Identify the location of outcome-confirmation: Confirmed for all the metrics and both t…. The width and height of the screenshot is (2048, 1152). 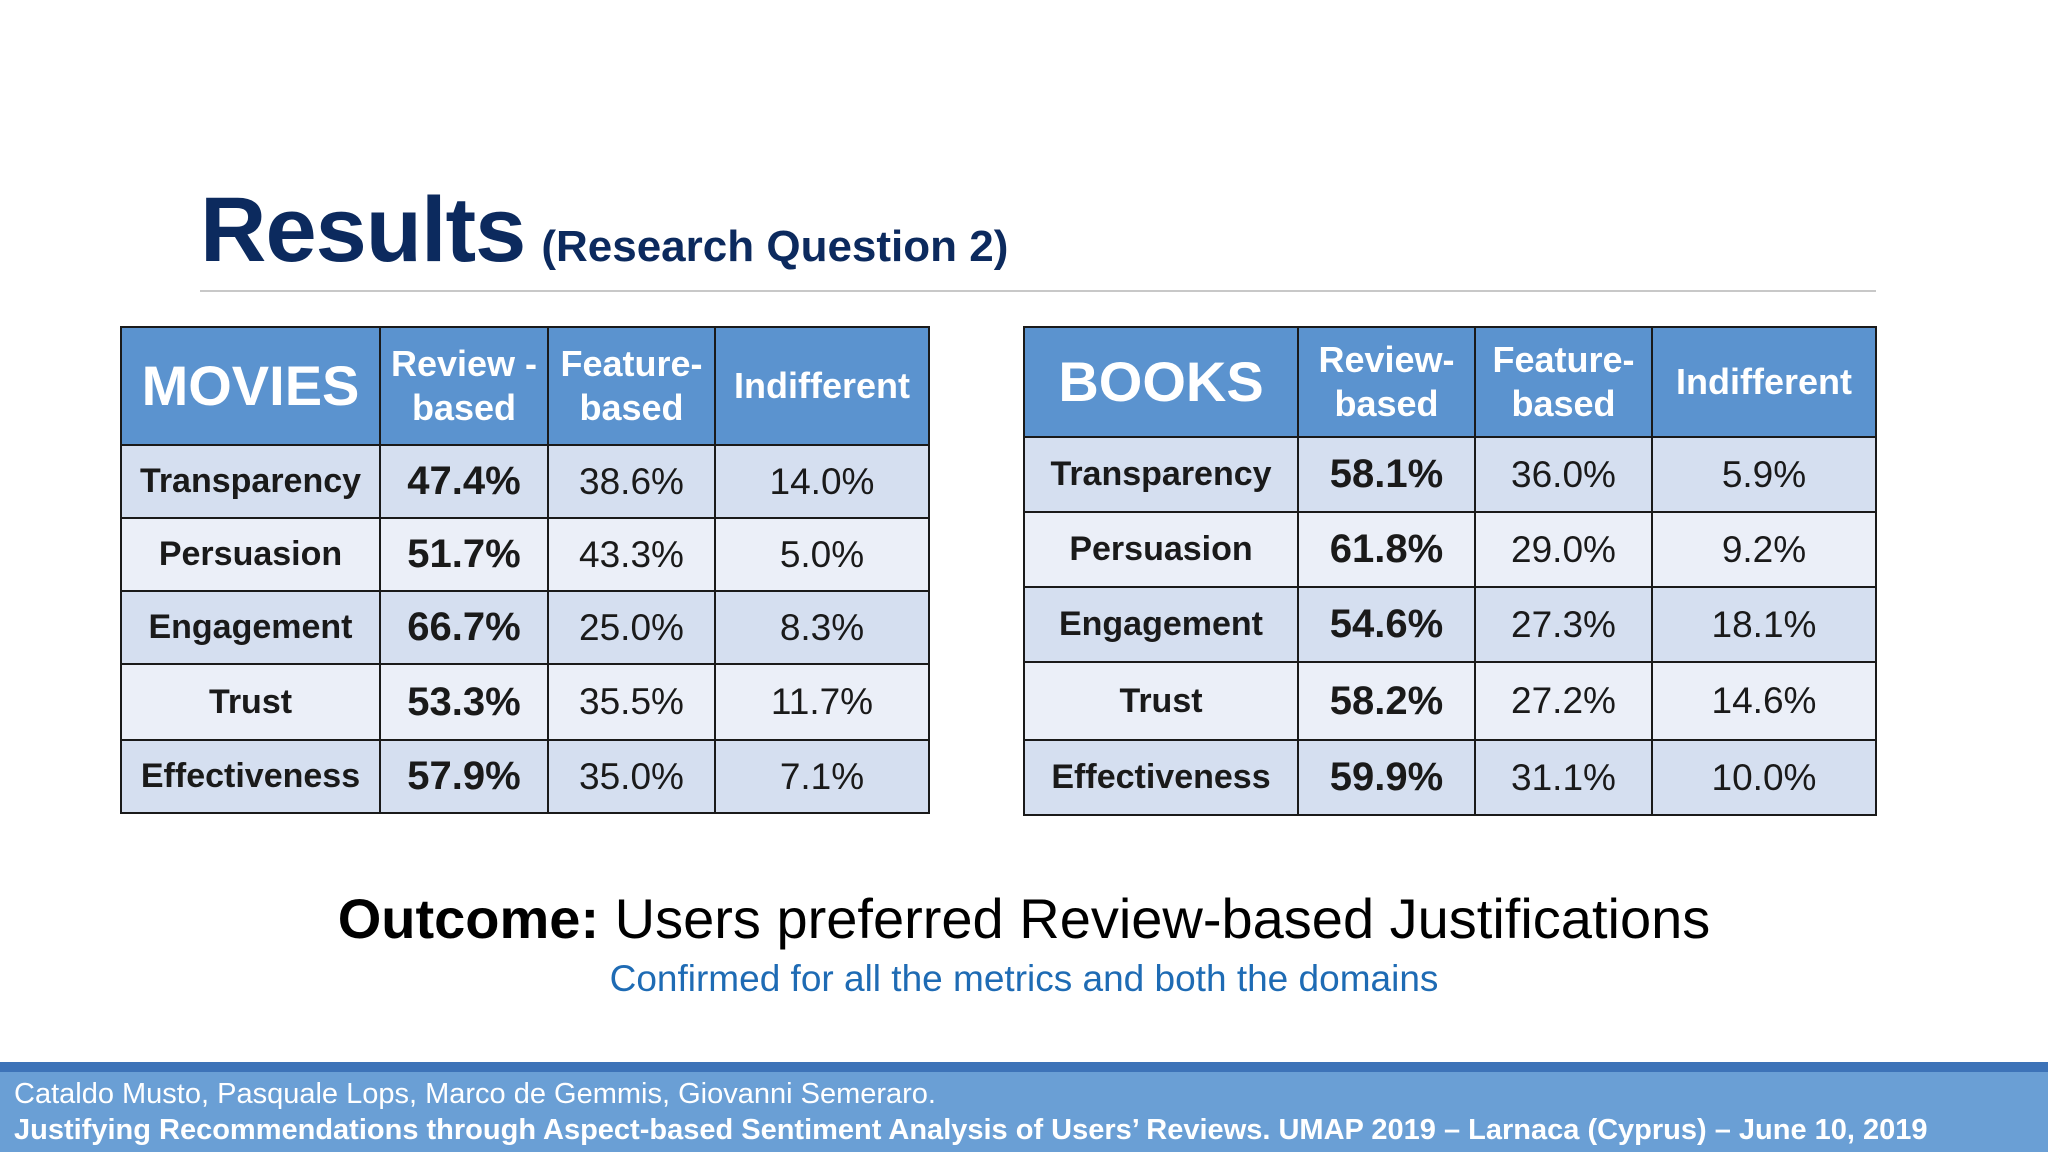
(1024, 978).